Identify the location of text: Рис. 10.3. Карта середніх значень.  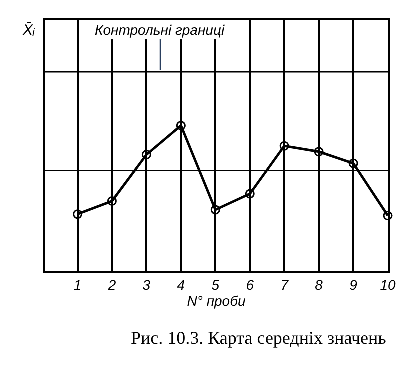
(258, 338).